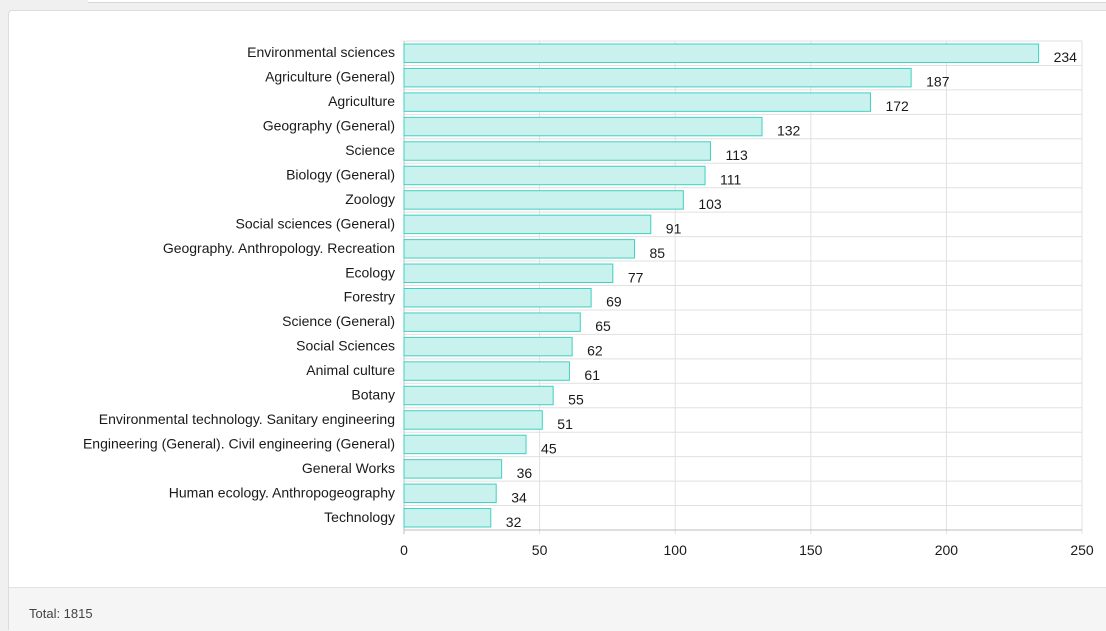 The image size is (1106, 631). What do you see at coordinates (736, 155) in the screenshot?
I see `value-label-4: 113` at bounding box center [736, 155].